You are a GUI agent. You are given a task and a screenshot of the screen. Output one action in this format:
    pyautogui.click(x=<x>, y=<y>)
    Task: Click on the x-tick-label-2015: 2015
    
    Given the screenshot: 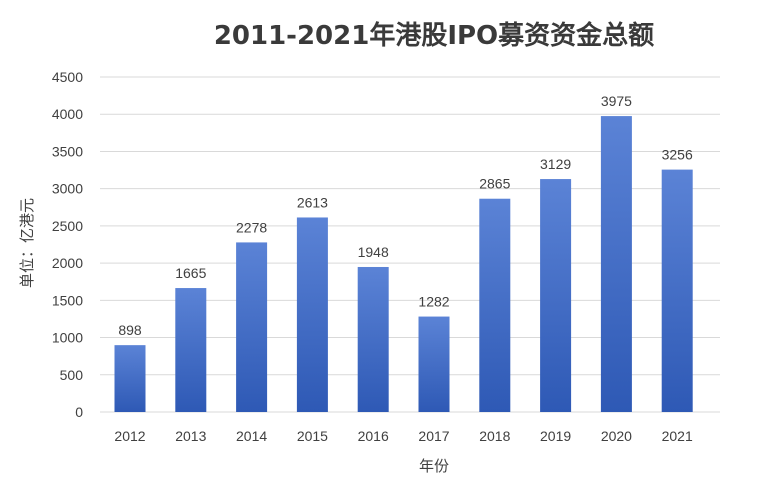 What is the action you would take?
    pyautogui.click(x=312, y=436)
    